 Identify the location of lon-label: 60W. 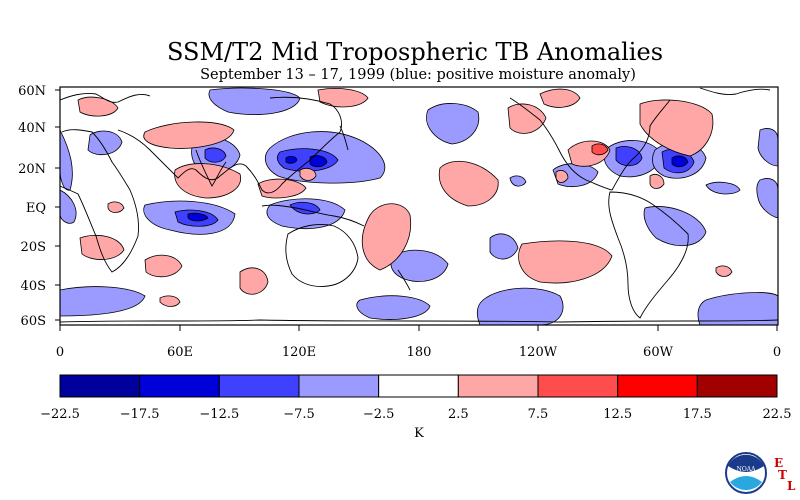
(658, 352).